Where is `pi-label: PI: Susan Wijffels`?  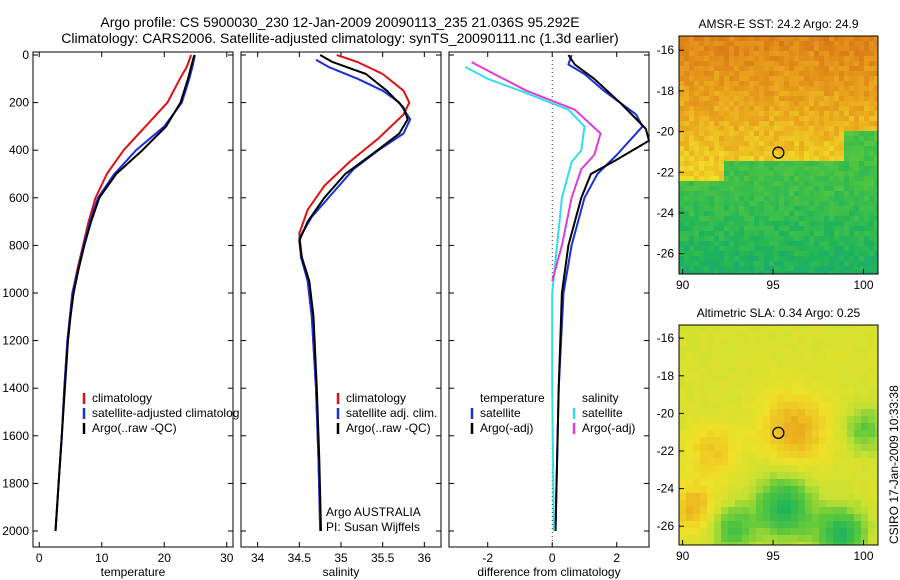
pi-label: PI: Susan Wijffels is located at coordinates (373, 527).